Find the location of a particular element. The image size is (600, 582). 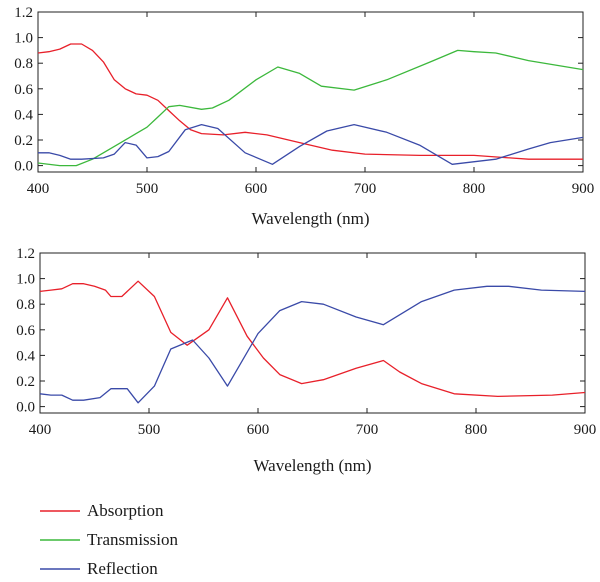

reflection-line is located at coordinates (311, 144).